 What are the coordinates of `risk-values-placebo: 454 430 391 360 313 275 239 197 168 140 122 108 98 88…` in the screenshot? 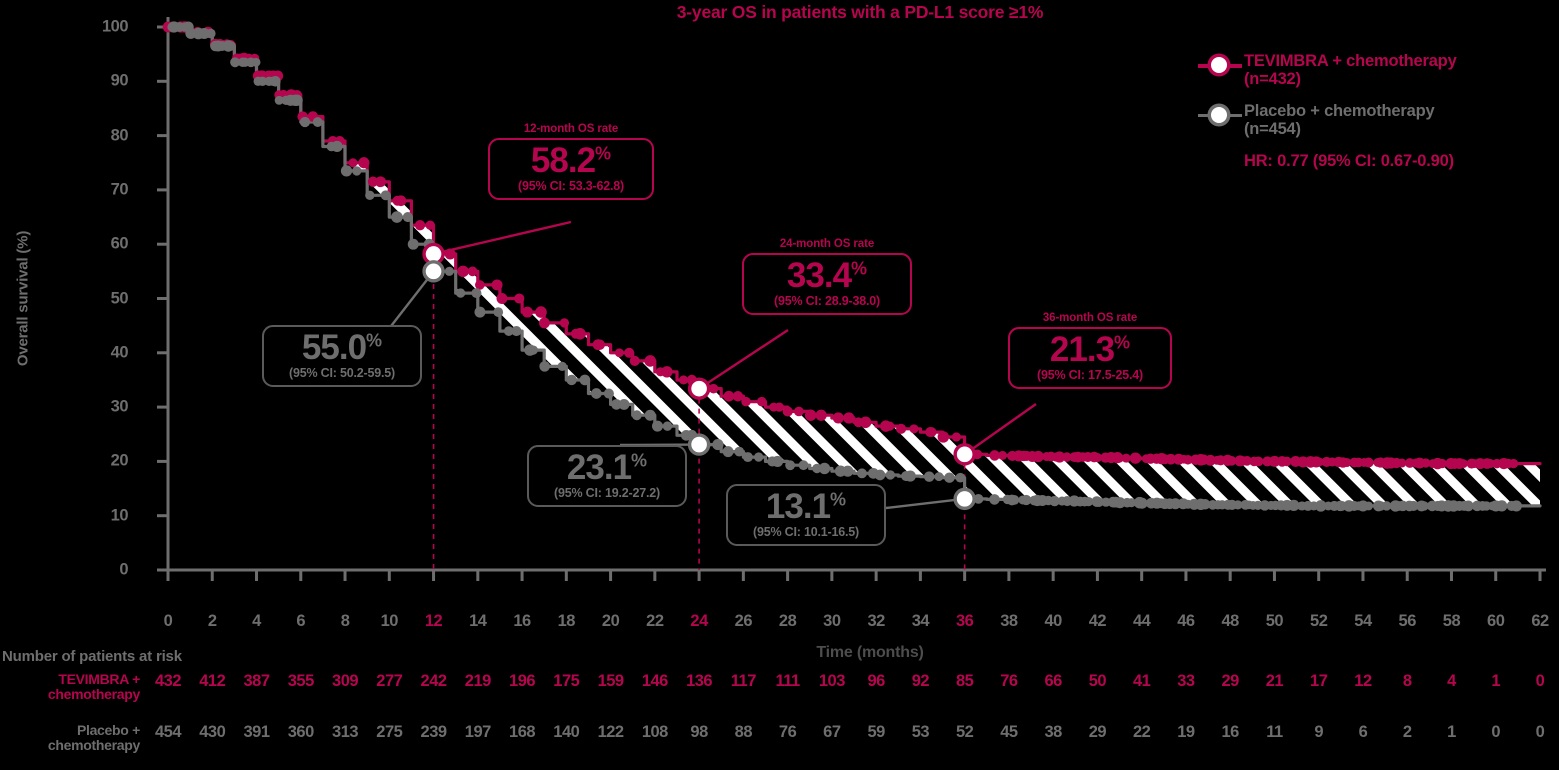 It's located at (848, 736).